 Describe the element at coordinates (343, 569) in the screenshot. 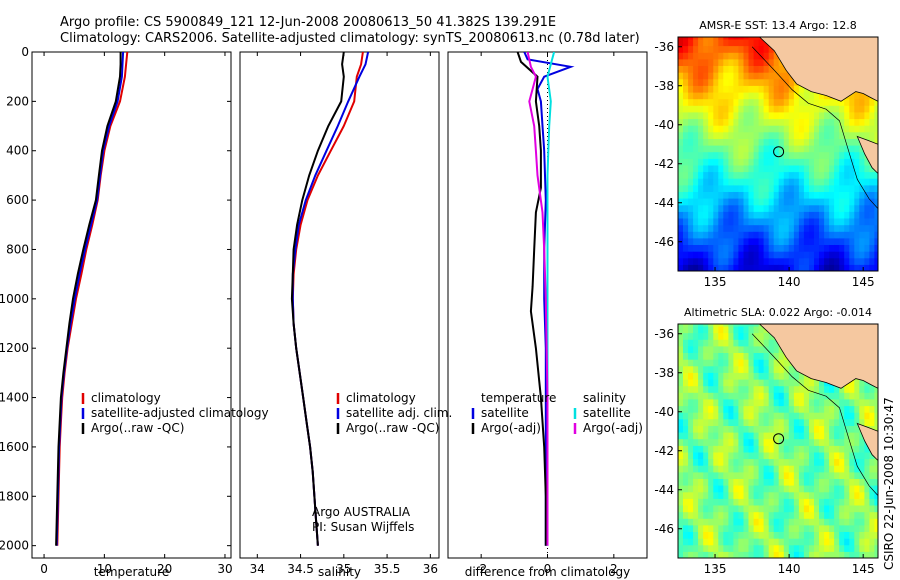

I see `x-tick-label: 35` at that location.